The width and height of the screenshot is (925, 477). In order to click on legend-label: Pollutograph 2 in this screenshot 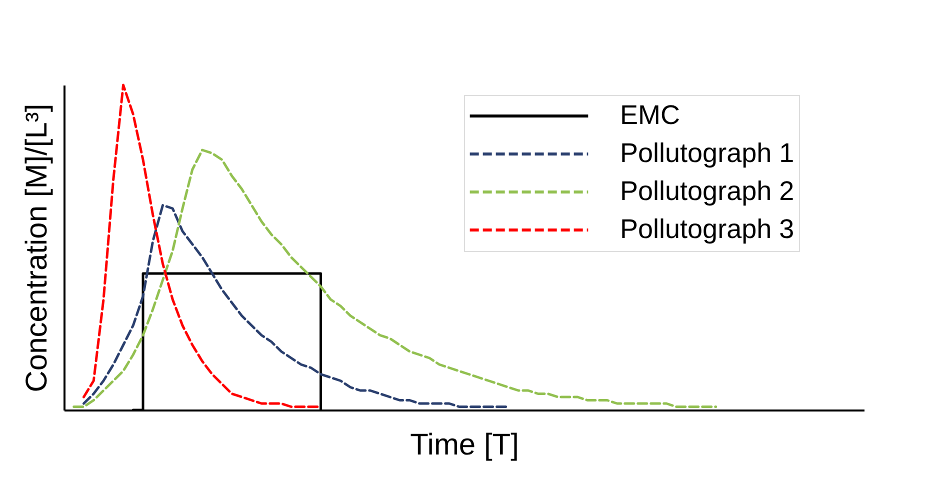, I will do `click(707, 191)`.